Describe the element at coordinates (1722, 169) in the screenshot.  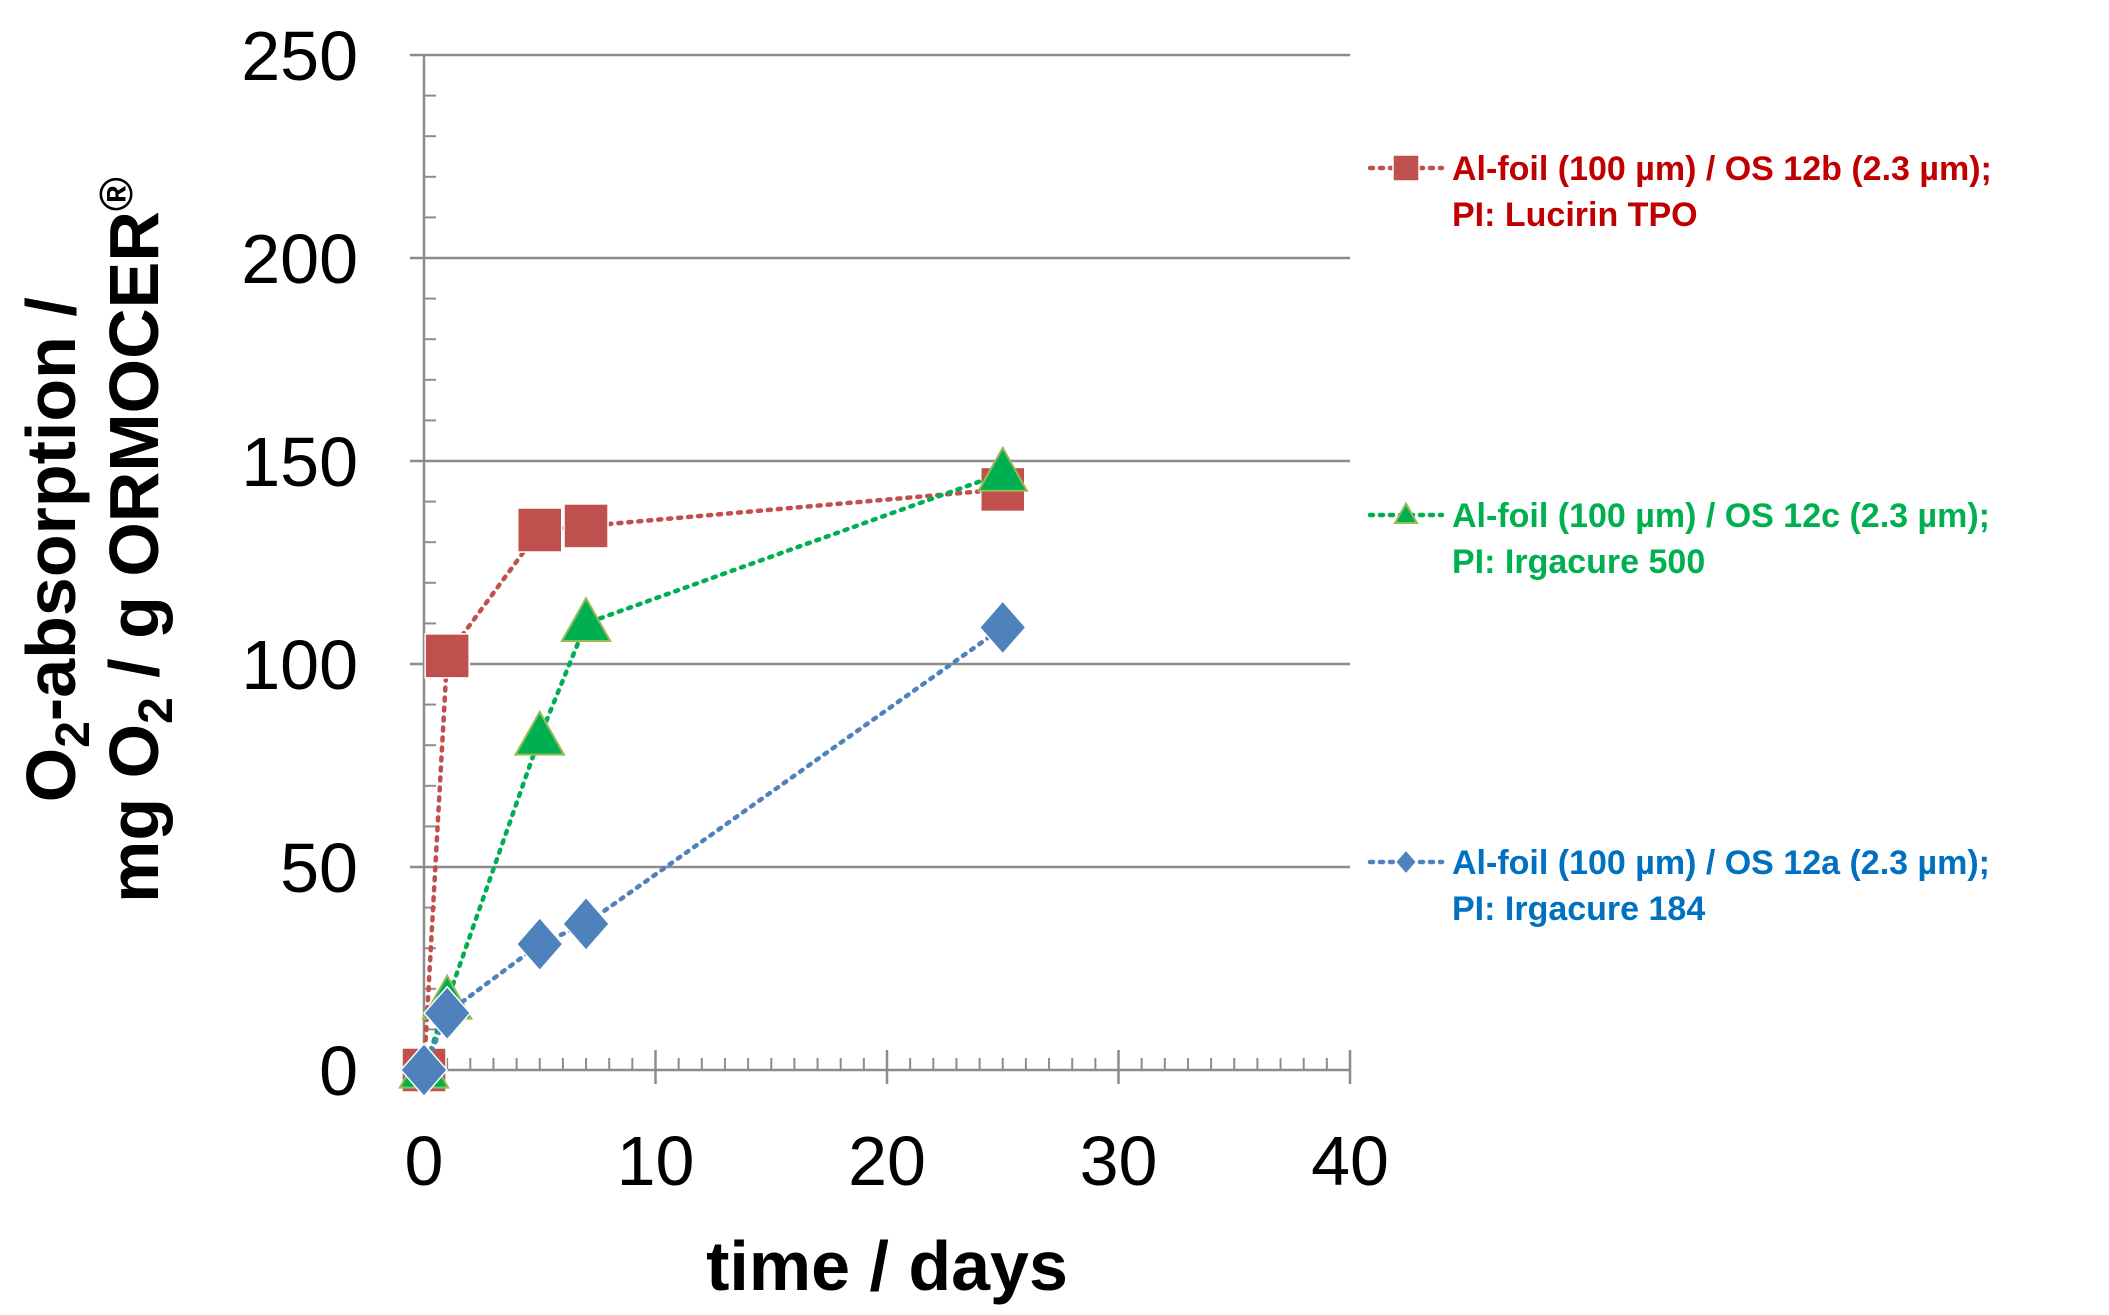
I see `legend-label: Al-foil (100 µm) / OS 12b (2.3 µm);` at that location.